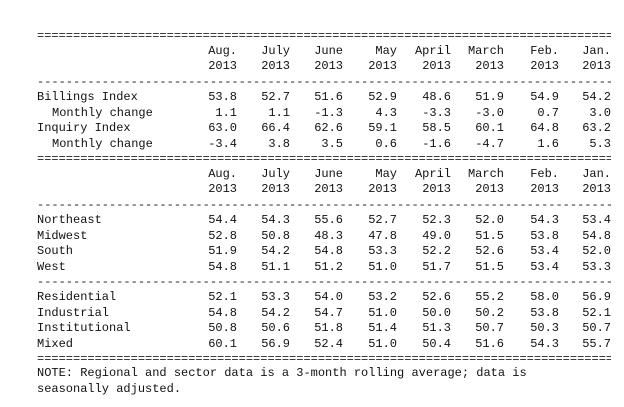  Describe the element at coordinates (222, 344) in the screenshot. I see `cell: 60.1` at that location.